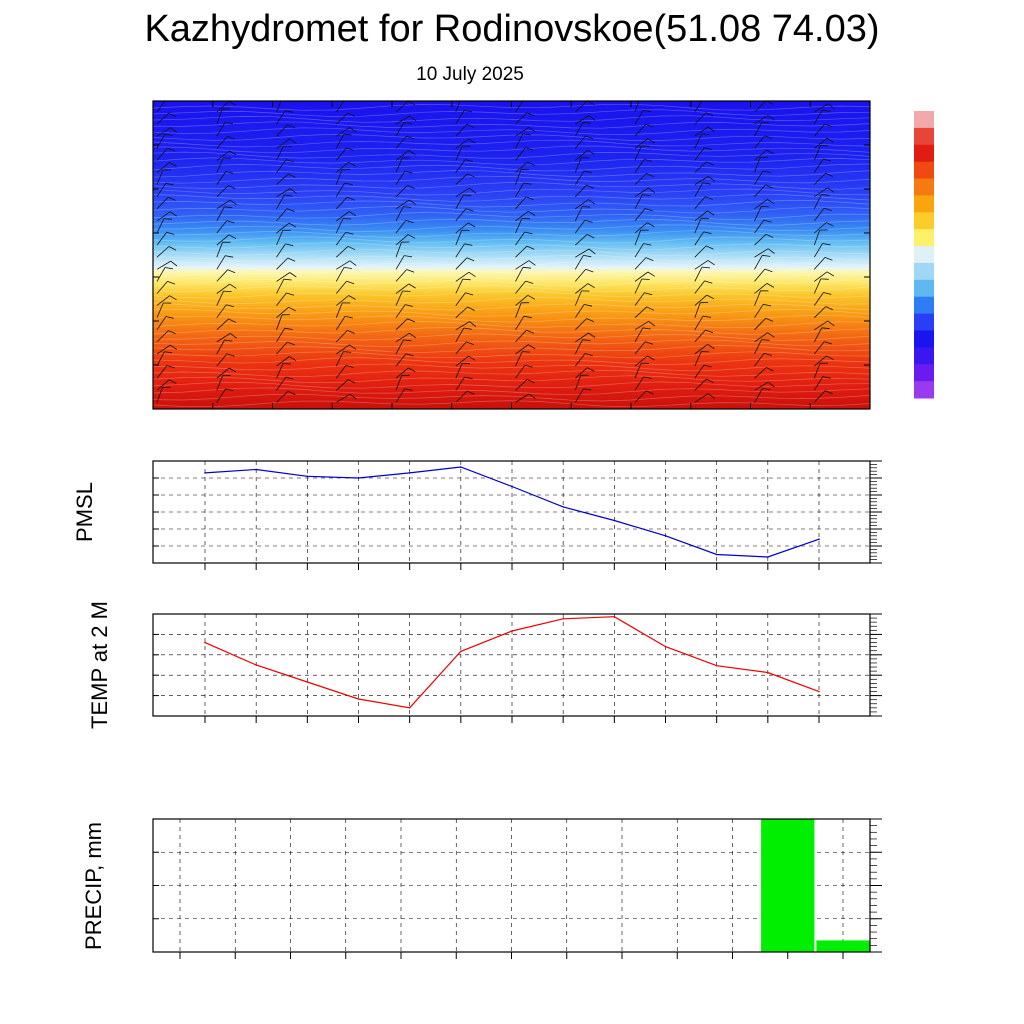 This screenshot has height=1024, width=1024. Describe the element at coordinates (843, 946) in the screenshot. I see `precip-bar` at that location.